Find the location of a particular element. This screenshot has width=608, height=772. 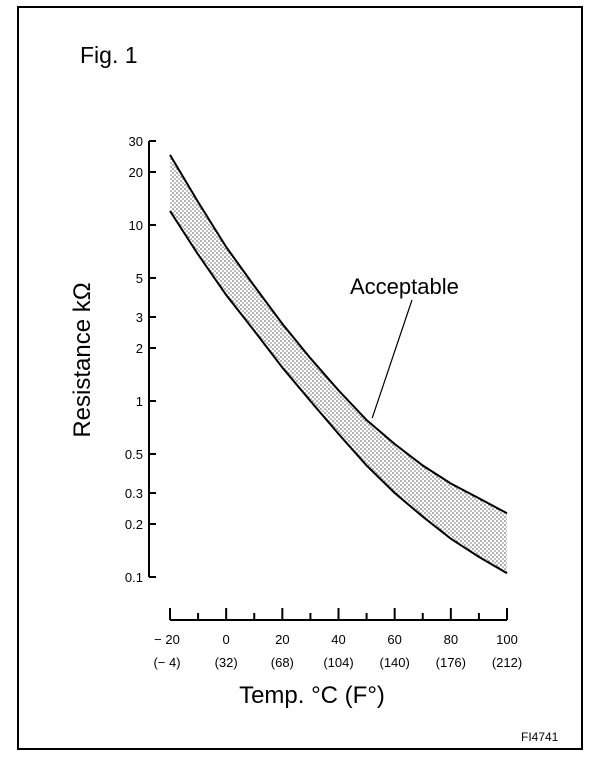

acceptable-leader-line is located at coordinates (392, 359).